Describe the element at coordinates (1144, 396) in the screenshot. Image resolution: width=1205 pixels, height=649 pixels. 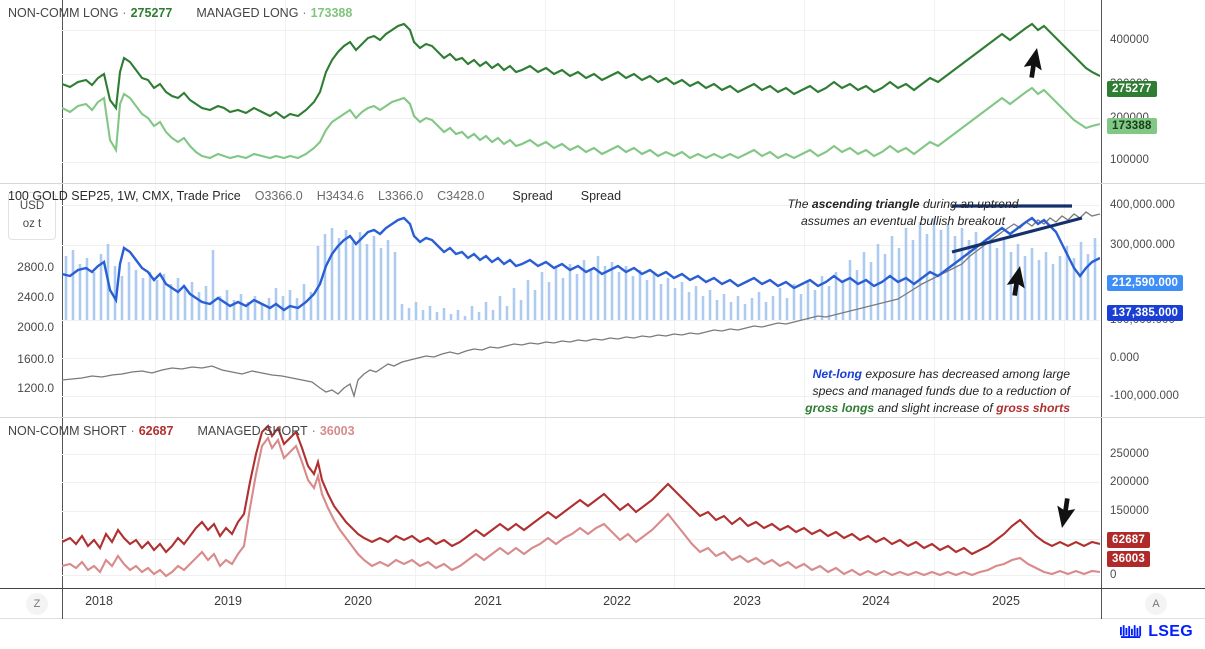
I see `mid-ytick-4: -100,000.000` at that location.